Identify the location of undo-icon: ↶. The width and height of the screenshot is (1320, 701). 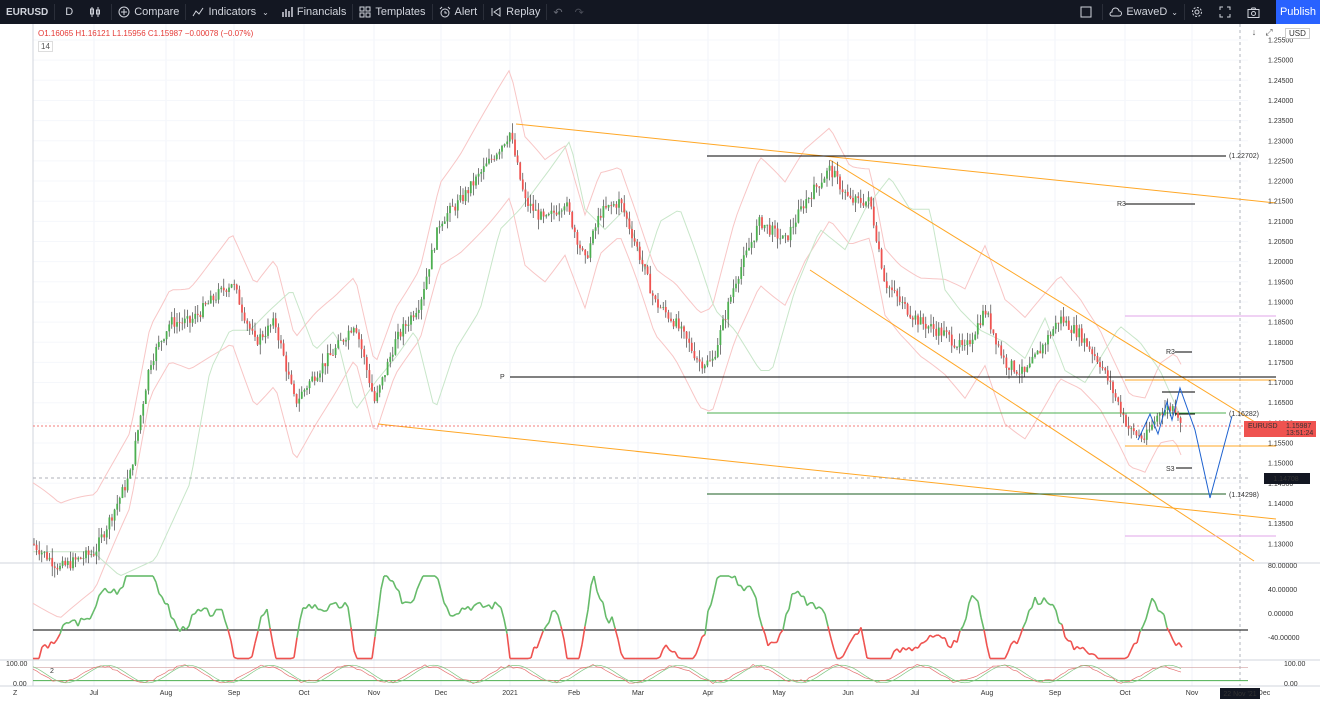
(558, 12).